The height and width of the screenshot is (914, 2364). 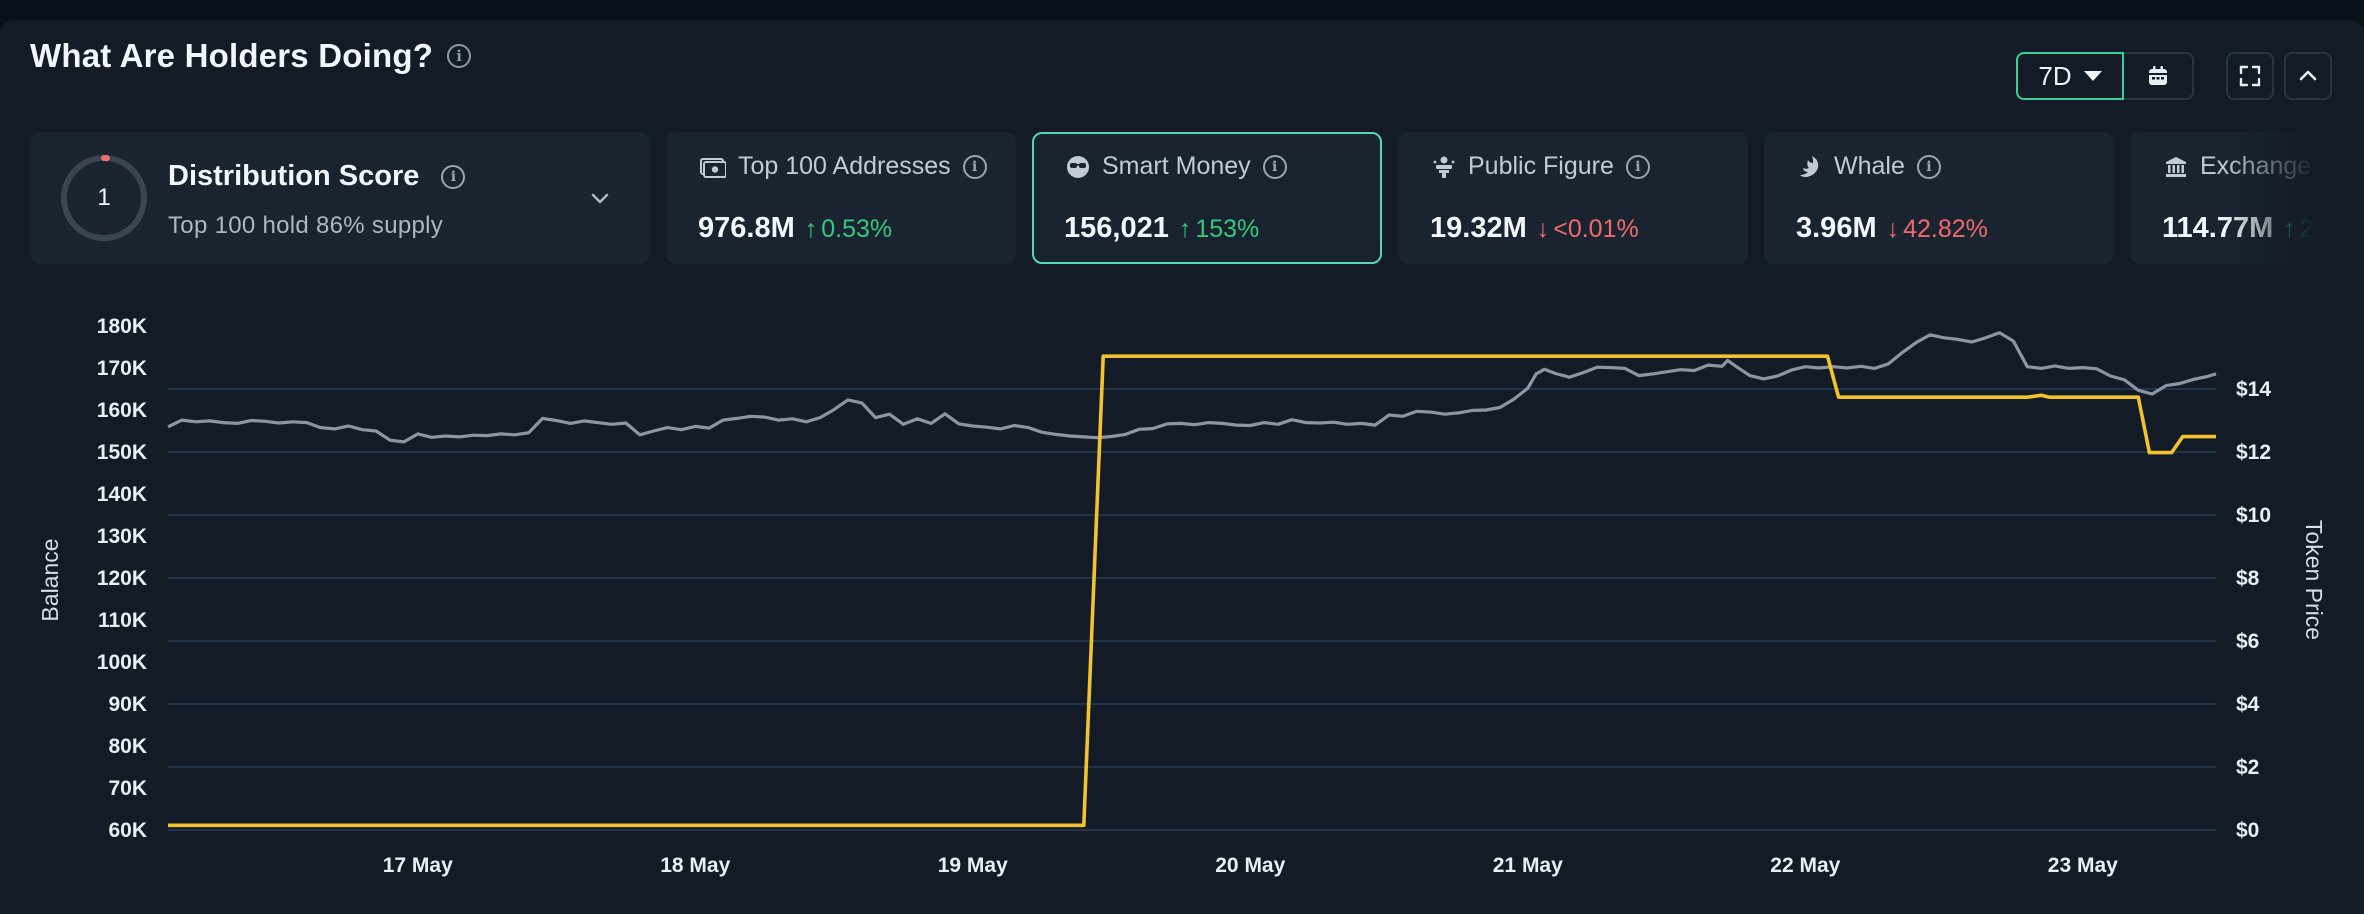 What do you see at coordinates (122, 620) in the screenshot?
I see `y-tick-label: 110K` at bounding box center [122, 620].